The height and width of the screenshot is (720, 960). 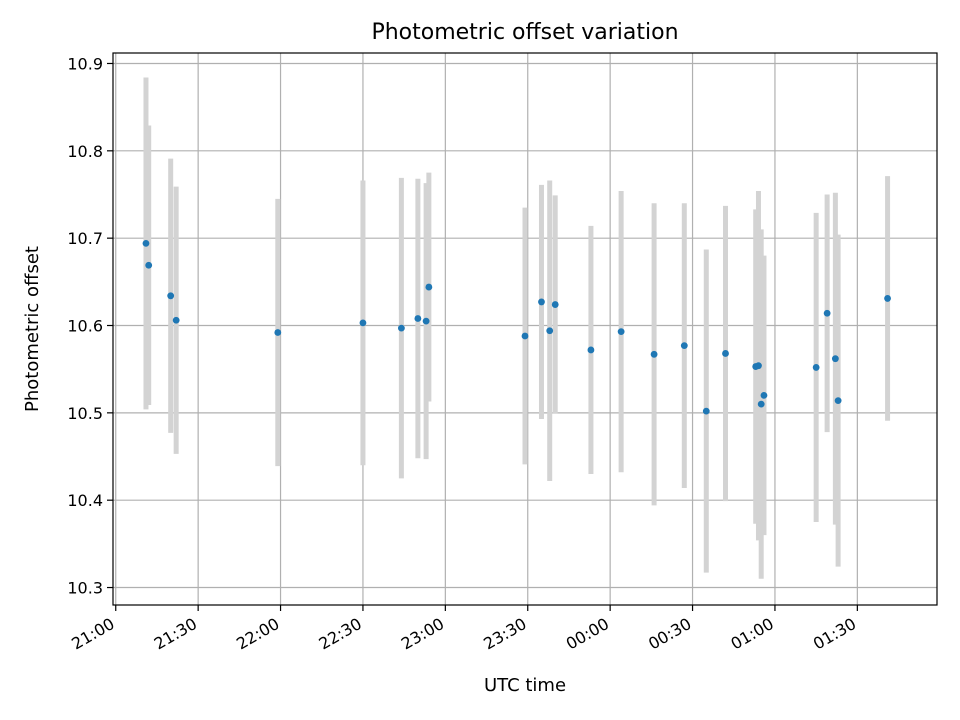 I want to click on x-tick-label: 23:30, so click(x=504, y=634).